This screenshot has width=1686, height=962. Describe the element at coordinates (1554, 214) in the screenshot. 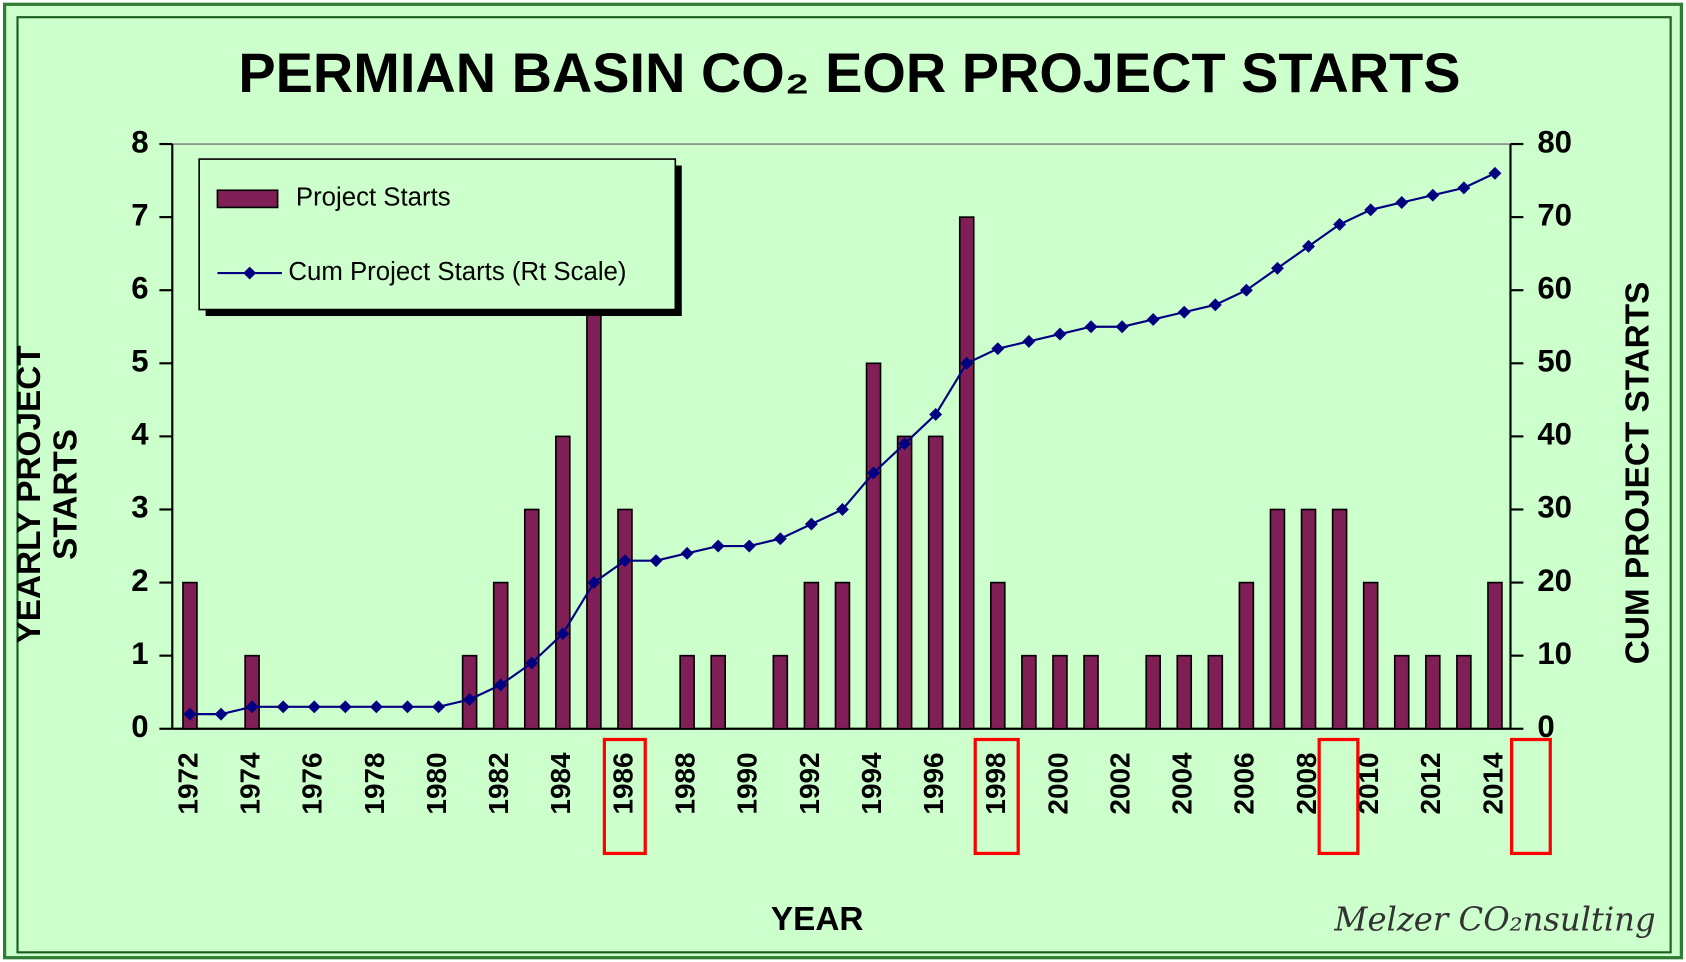

I see `y2-tick-label: 70` at that location.